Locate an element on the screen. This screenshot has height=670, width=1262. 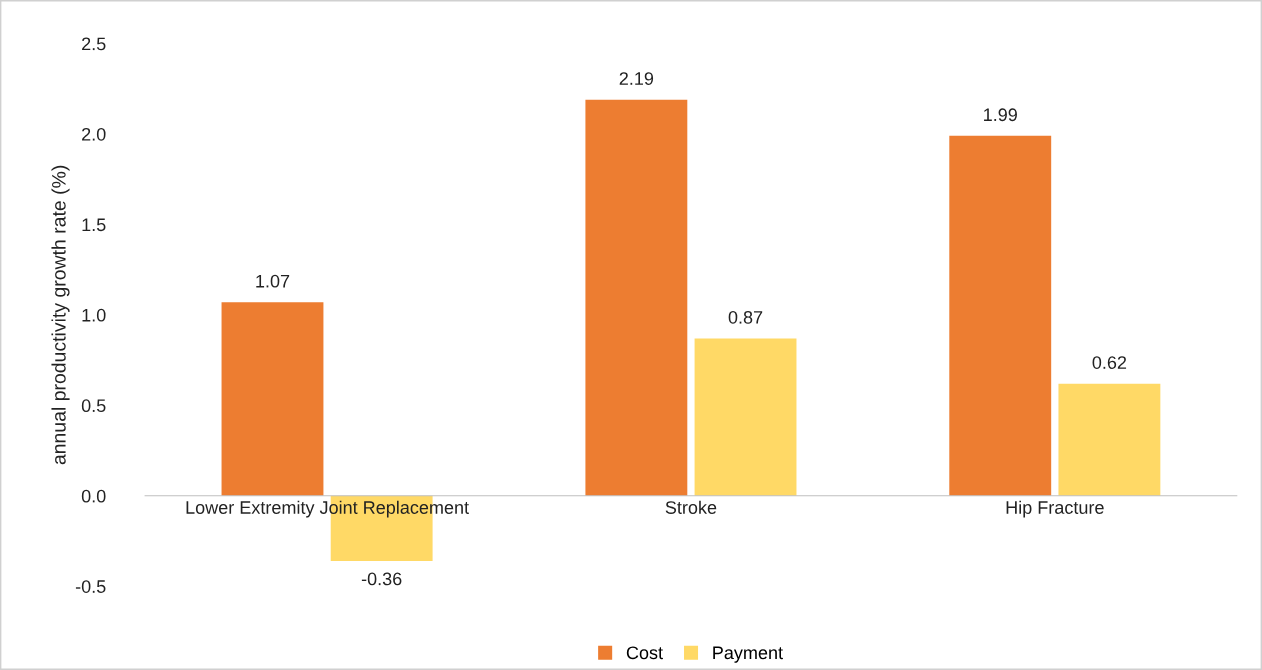
legend-label: Cost is located at coordinates (644, 653).